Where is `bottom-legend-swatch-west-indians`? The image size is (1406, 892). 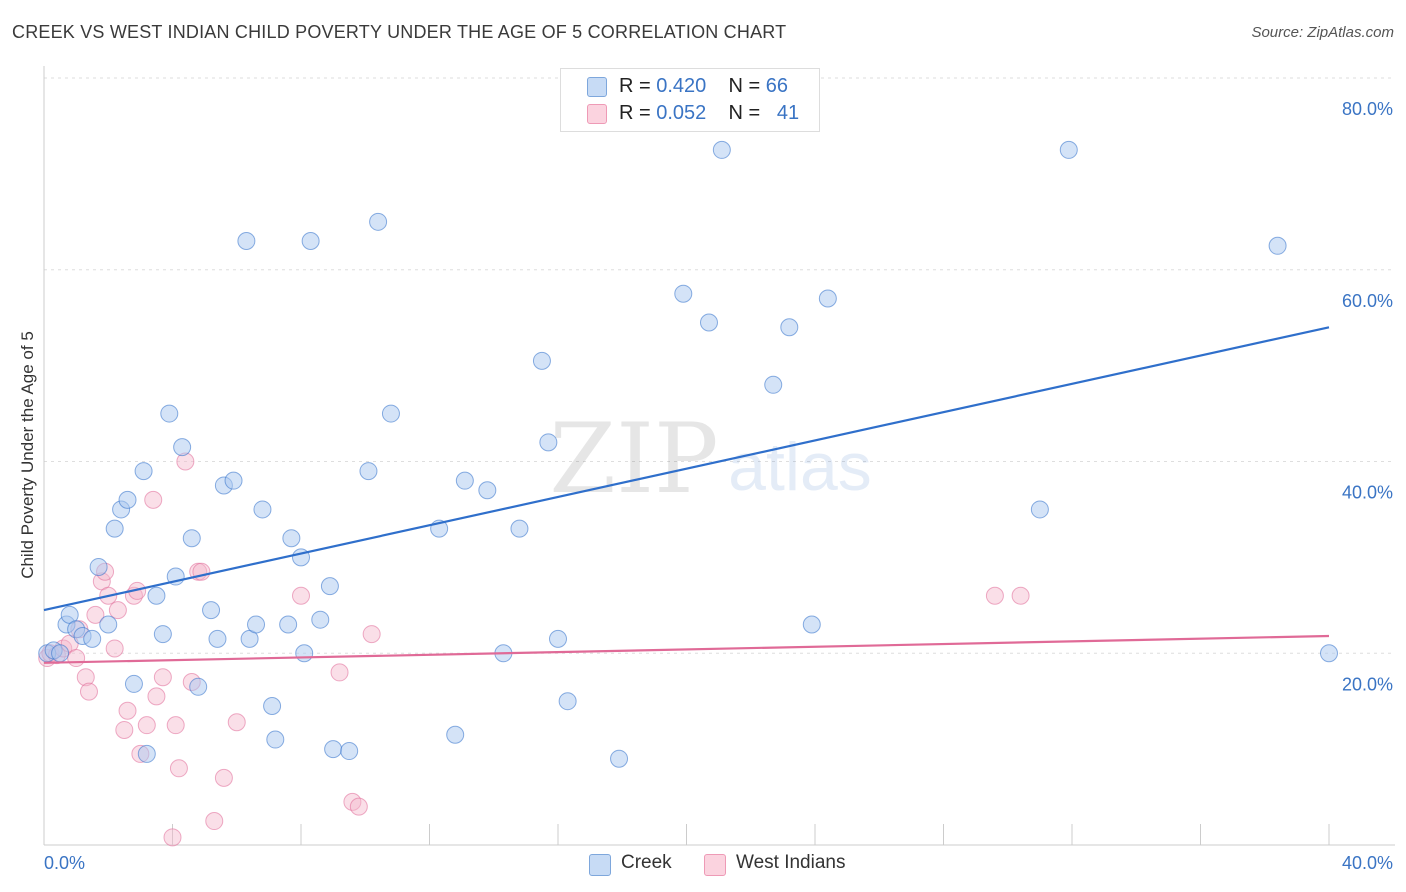 bottom-legend-swatch-west-indians is located at coordinates (715, 865).